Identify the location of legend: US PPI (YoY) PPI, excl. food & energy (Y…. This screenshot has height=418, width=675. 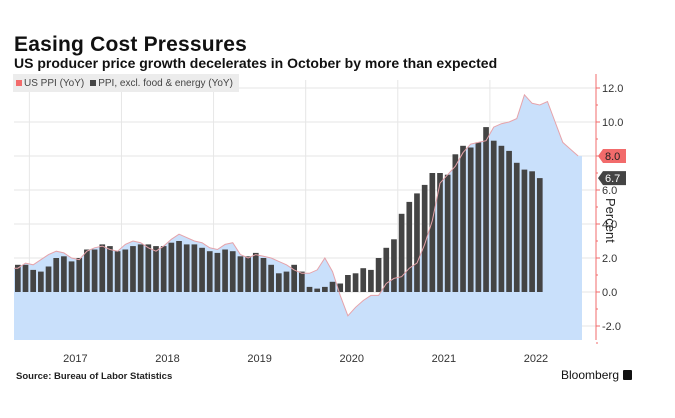
(126, 83).